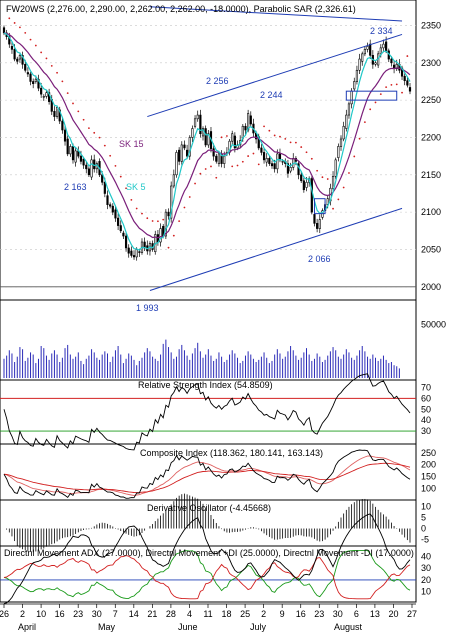 Image resolution: width=450 pixels, height=634 pixels. I want to click on price-tick-label: 2150, so click(431, 175).